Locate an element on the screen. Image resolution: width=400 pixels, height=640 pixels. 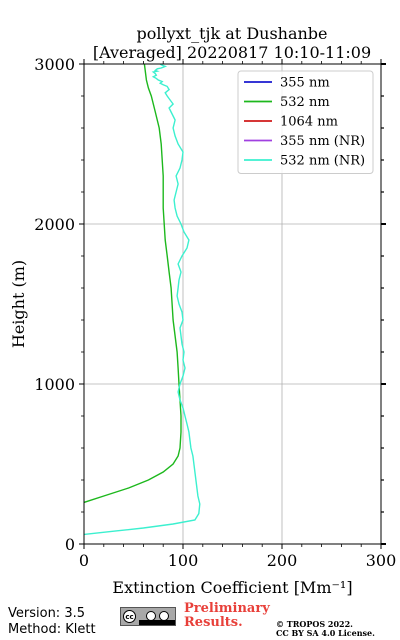
legend-label-1: 532 nm is located at coordinates (305, 102).